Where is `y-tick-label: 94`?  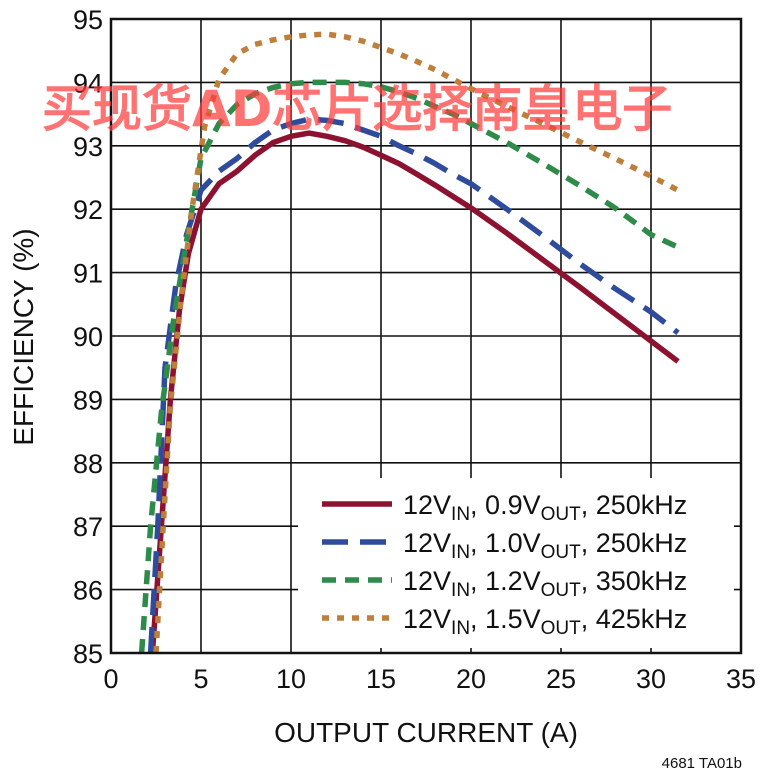
y-tick-label: 94 is located at coordinates (88, 83).